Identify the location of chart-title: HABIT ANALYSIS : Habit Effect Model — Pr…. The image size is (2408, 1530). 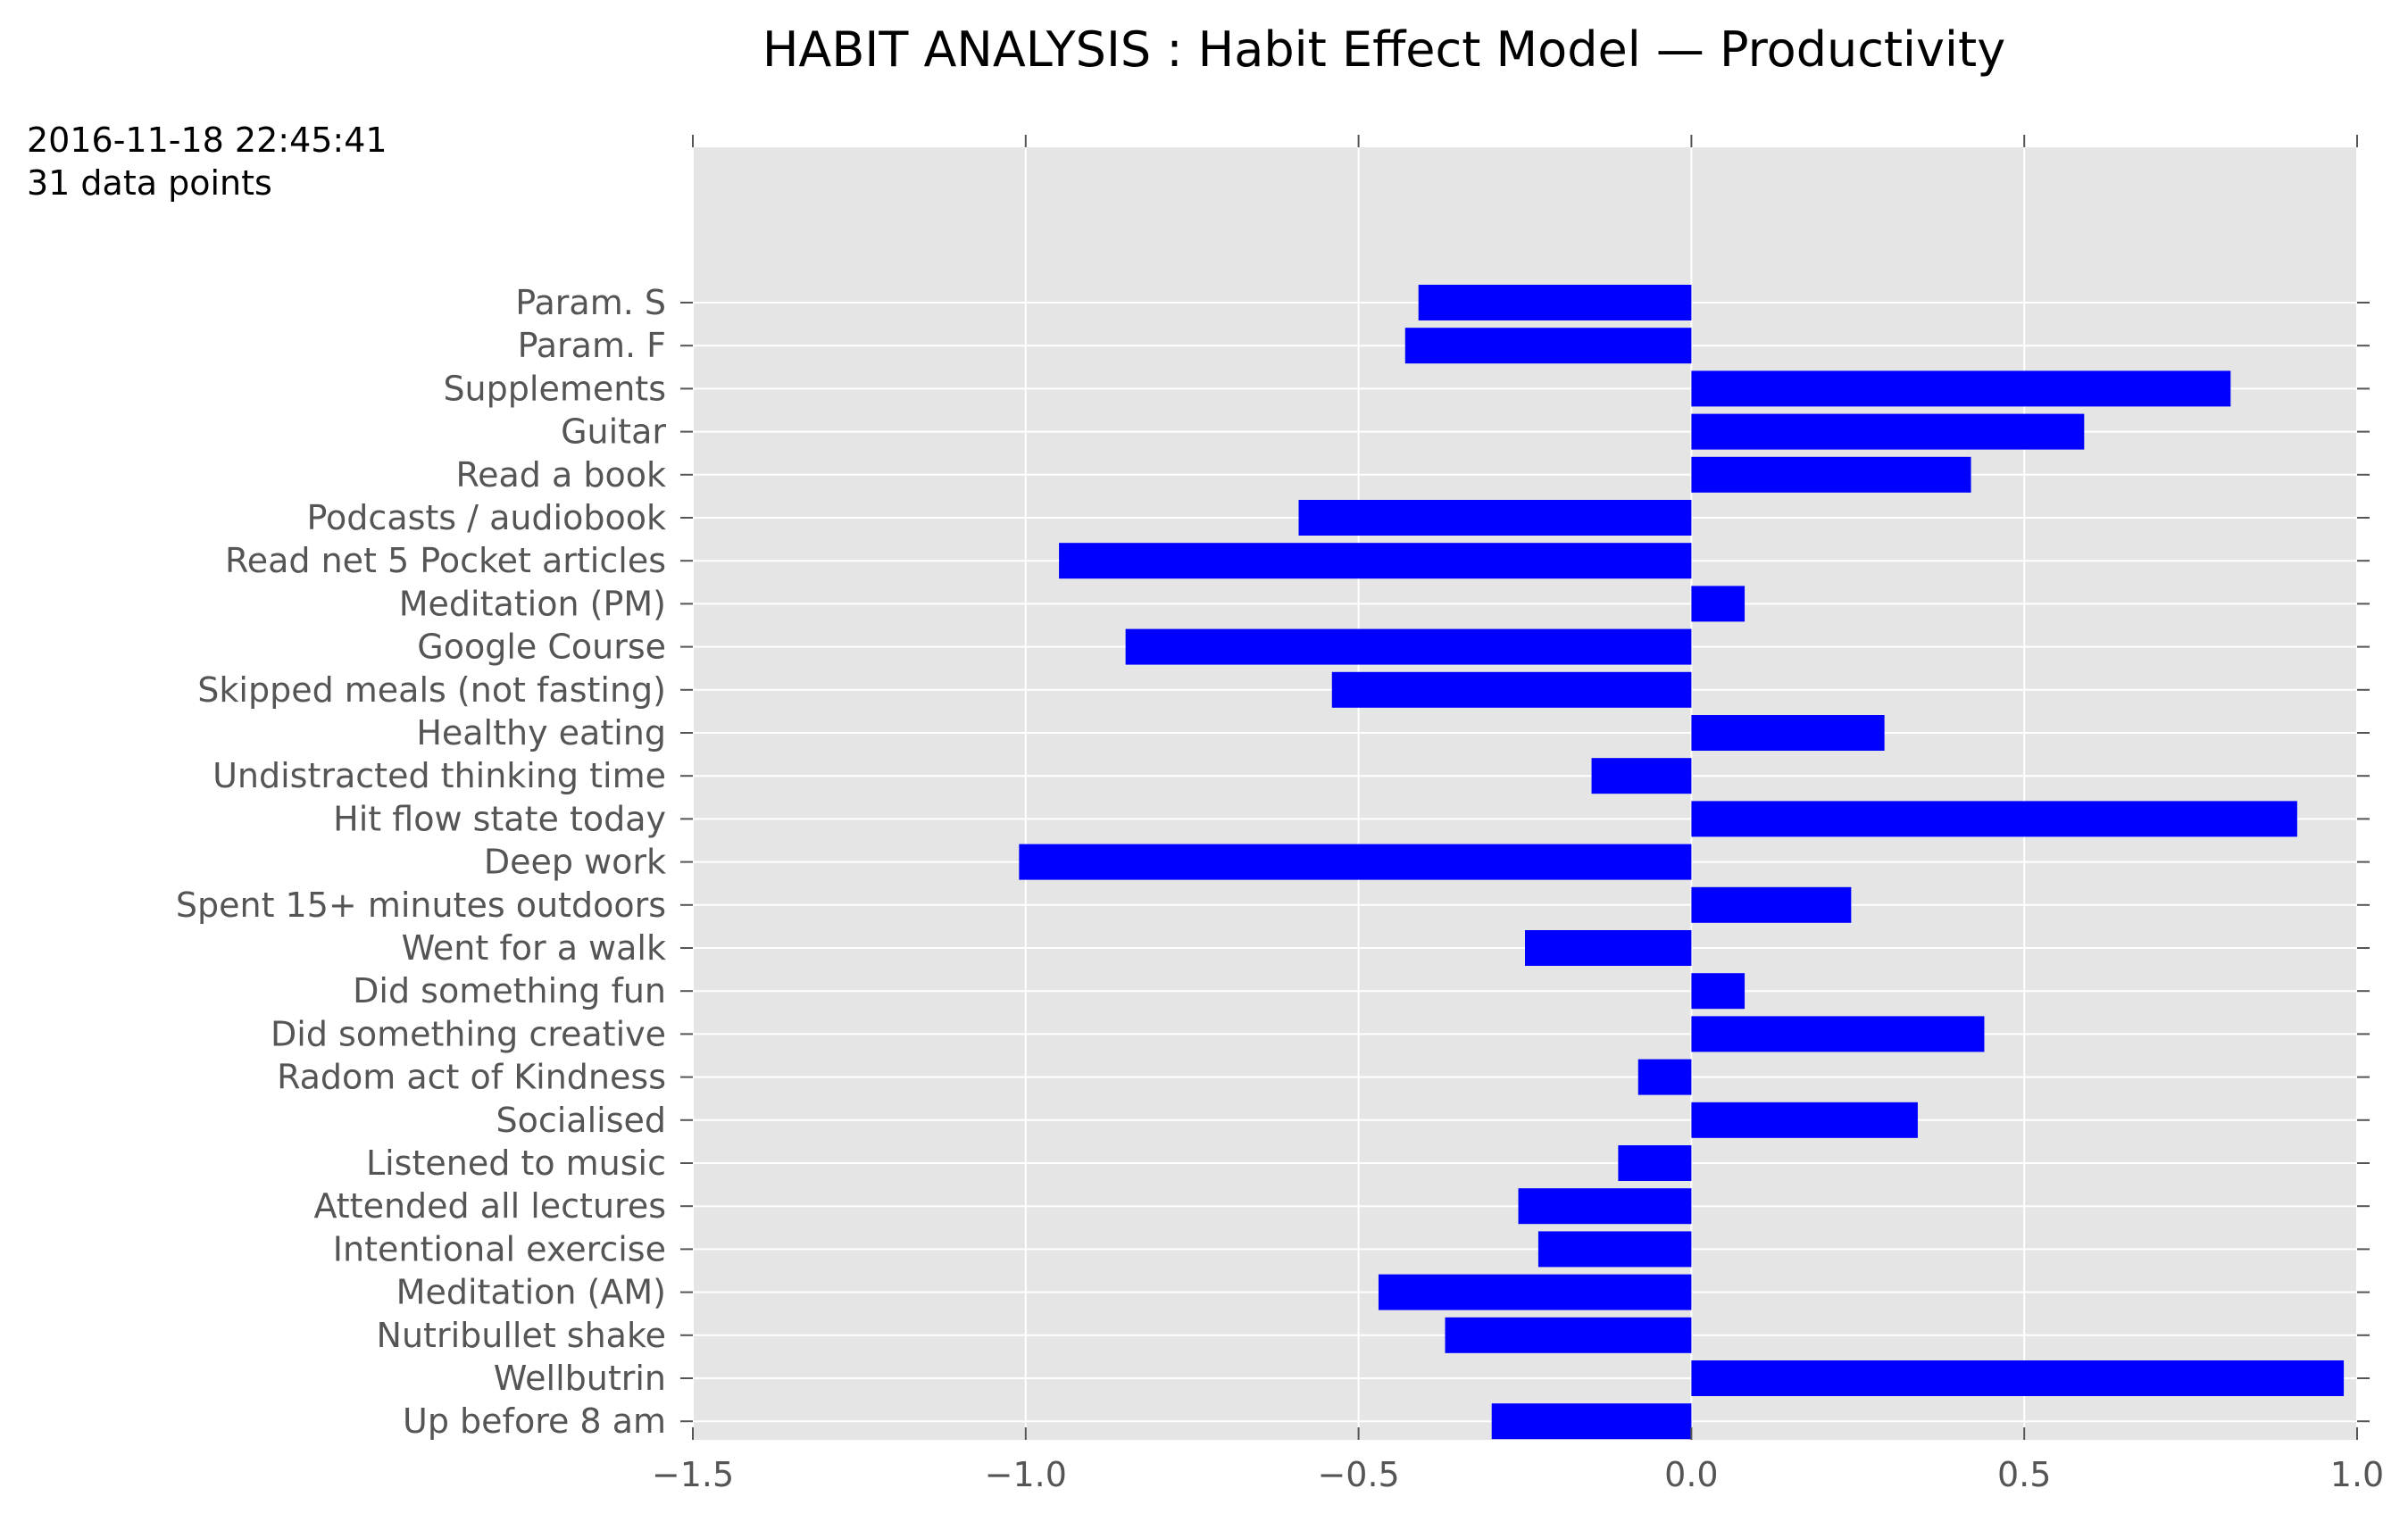
(1383, 49).